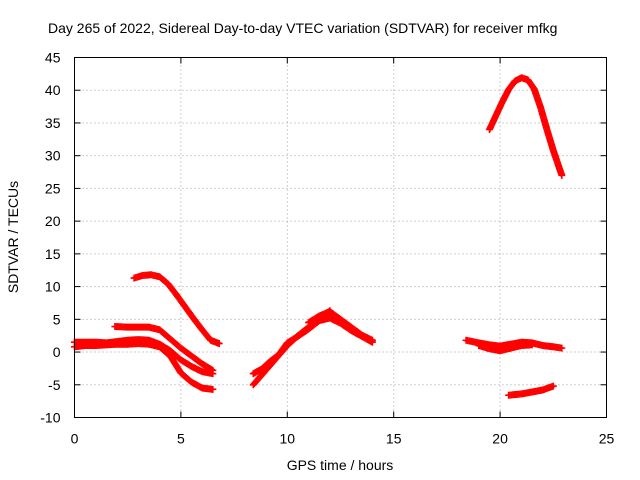 The height and width of the screenshot is (480, 640). What do you see at coordinates (57, 319) in the screenshot?
I see `y-tick-label: 5` at bounding box center [57, 319].